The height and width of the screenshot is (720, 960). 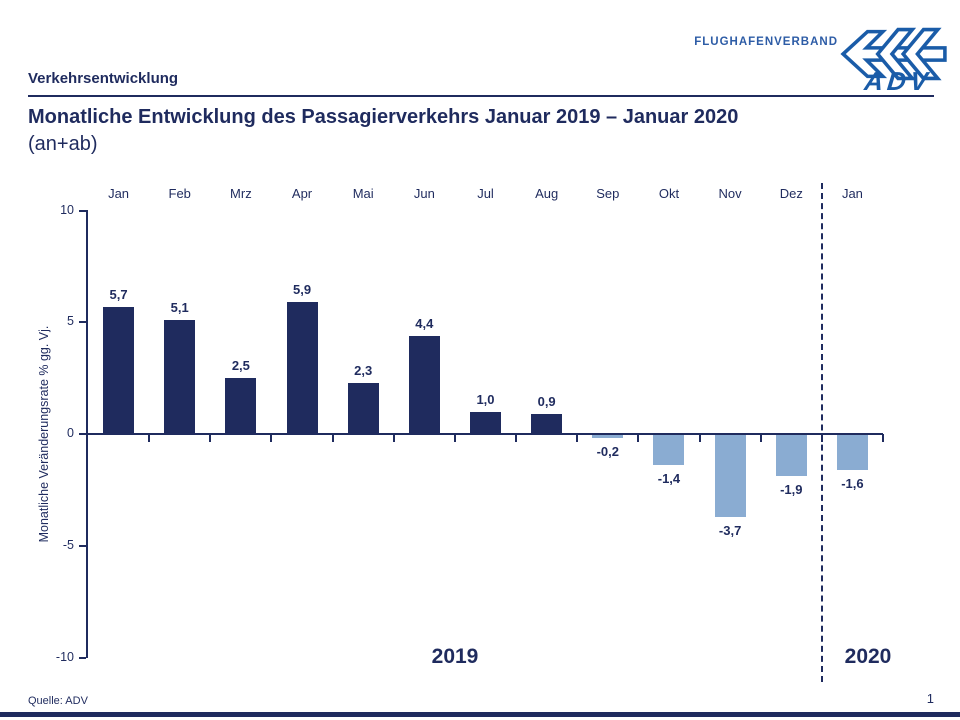 I want to click on y-axis-tick-label: 5, so click(x=70, y=321).